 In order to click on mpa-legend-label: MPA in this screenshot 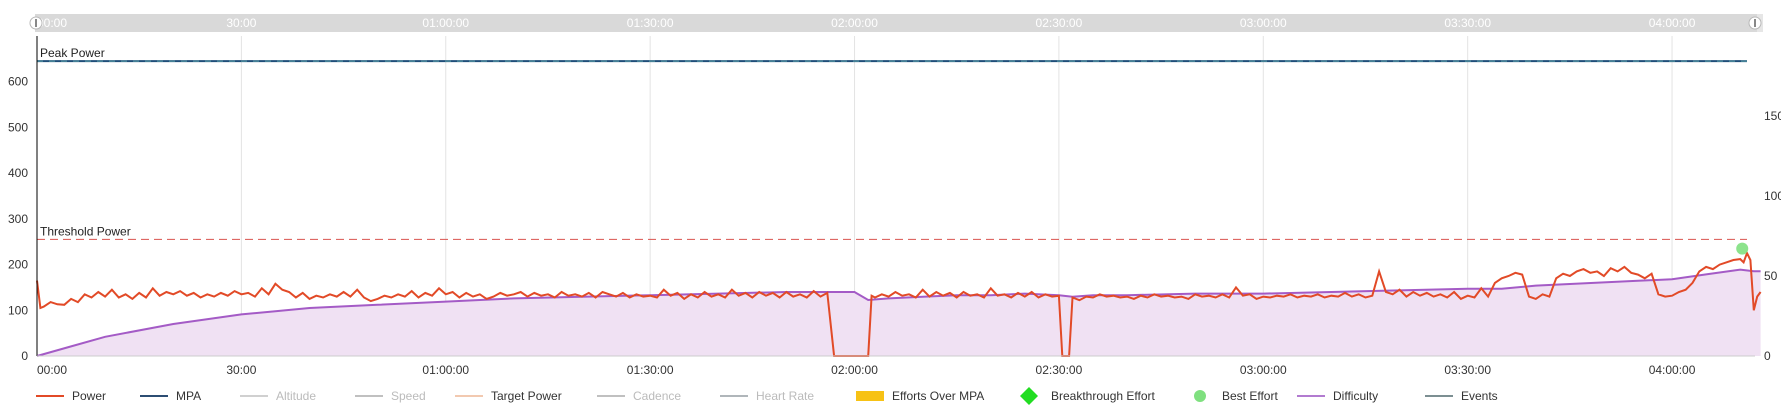, I will do `click(188, 396)`.